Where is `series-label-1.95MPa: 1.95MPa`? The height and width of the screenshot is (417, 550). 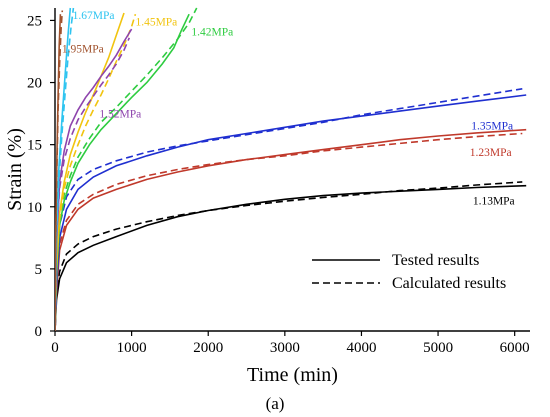
series-label-1.95MPa: 1.95MPa is located at coordinates (83, 50).